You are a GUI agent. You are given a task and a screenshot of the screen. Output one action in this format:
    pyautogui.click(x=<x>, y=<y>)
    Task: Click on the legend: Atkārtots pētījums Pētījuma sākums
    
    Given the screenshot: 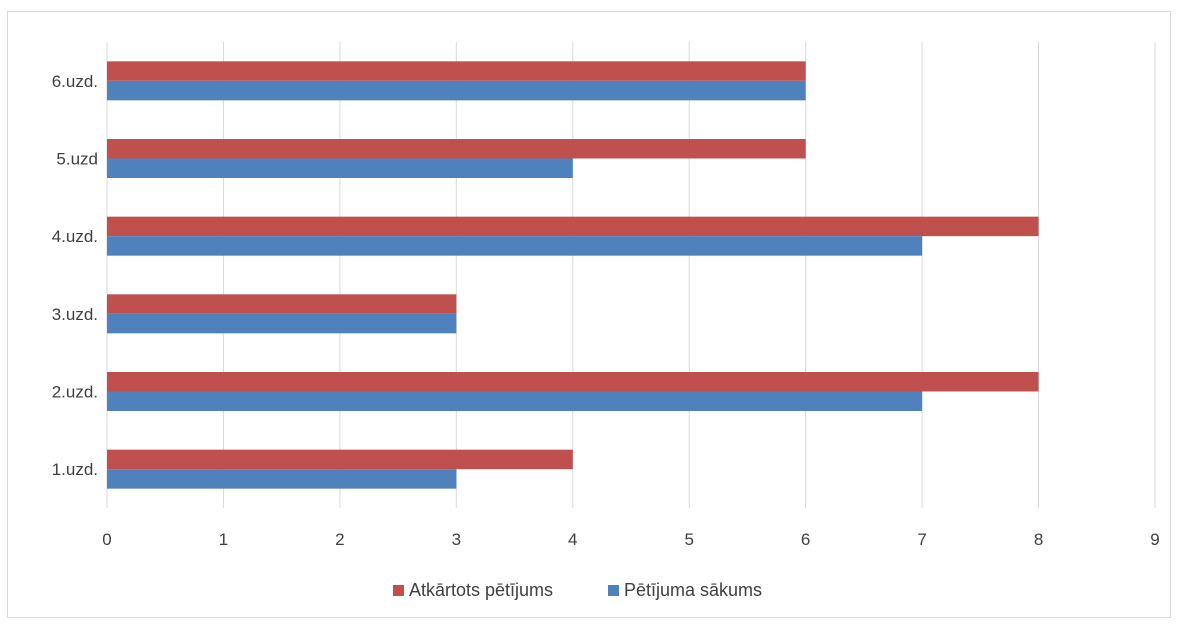 What is the action you would take?
    pyautogui.click(x=577, y=590)
    